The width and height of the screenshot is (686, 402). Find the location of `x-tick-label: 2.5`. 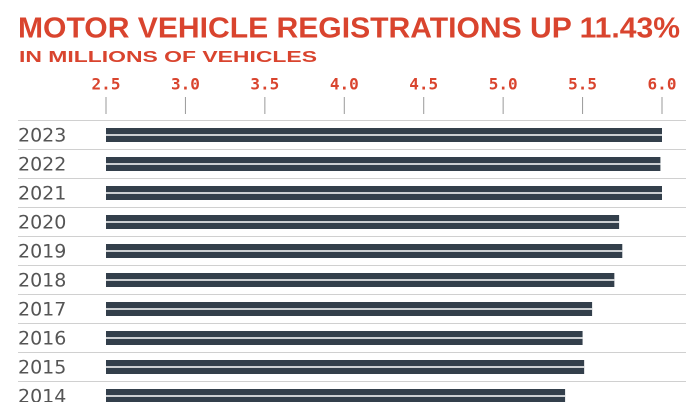

x-tick-label: 2.5 is located at coordinates (106, 84).